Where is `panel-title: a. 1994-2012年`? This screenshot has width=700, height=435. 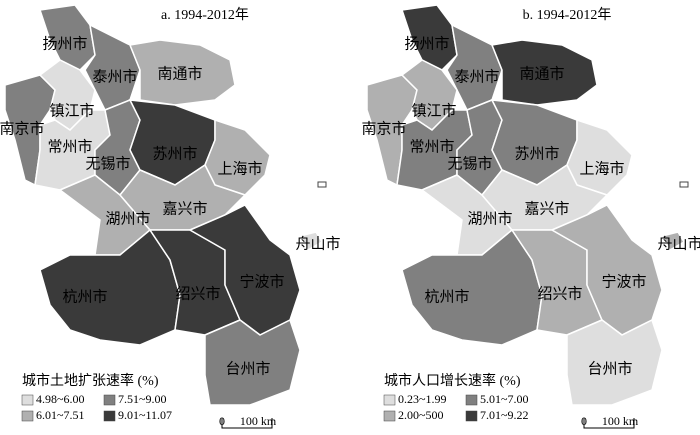
panel-title: a. 1994-2012年 is located at coordinates (205, 15).